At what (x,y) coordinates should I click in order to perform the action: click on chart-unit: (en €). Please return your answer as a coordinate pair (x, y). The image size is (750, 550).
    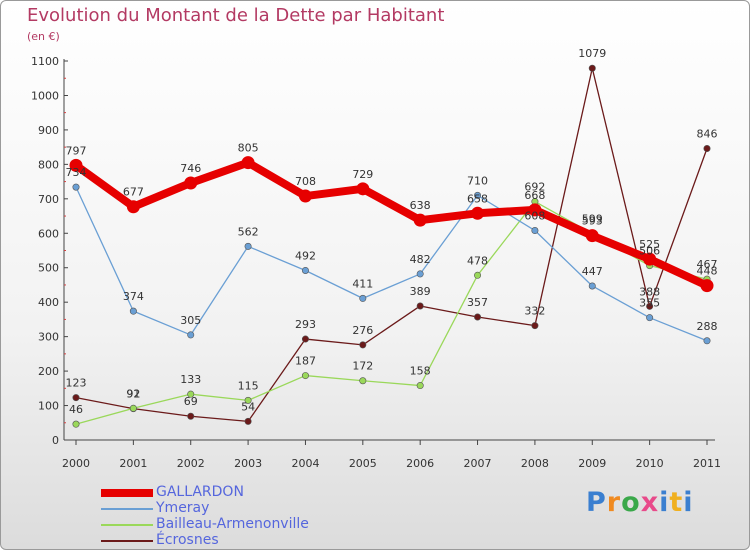
    Looking at the image, I should click on (43, 36).